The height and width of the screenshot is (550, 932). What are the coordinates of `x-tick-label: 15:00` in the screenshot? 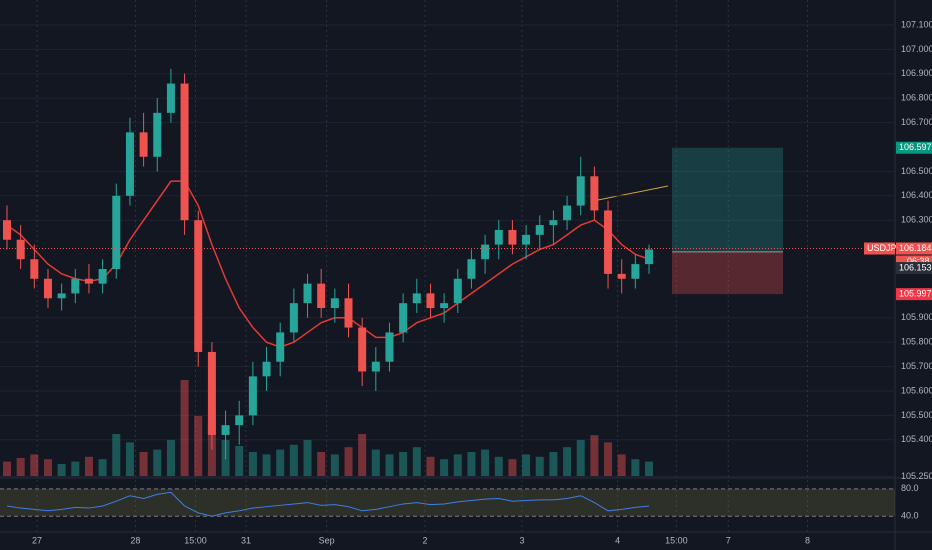 It's located at (195, 540).